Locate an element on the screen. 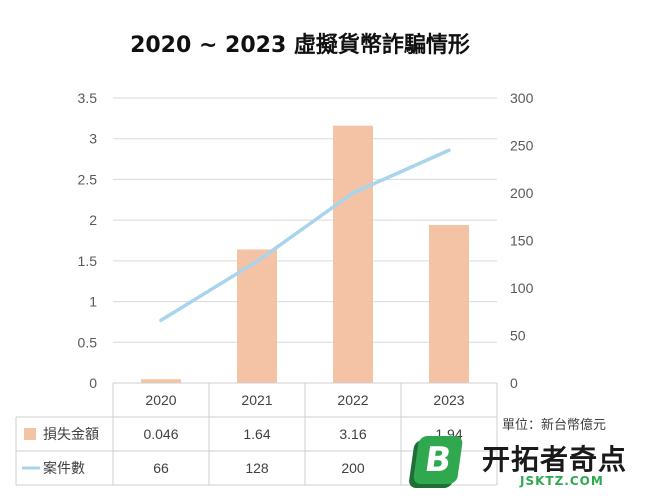 The width and height of the screenshot is (649, 498). x-tick-label: 2023 is located at coordinates (448, 400).